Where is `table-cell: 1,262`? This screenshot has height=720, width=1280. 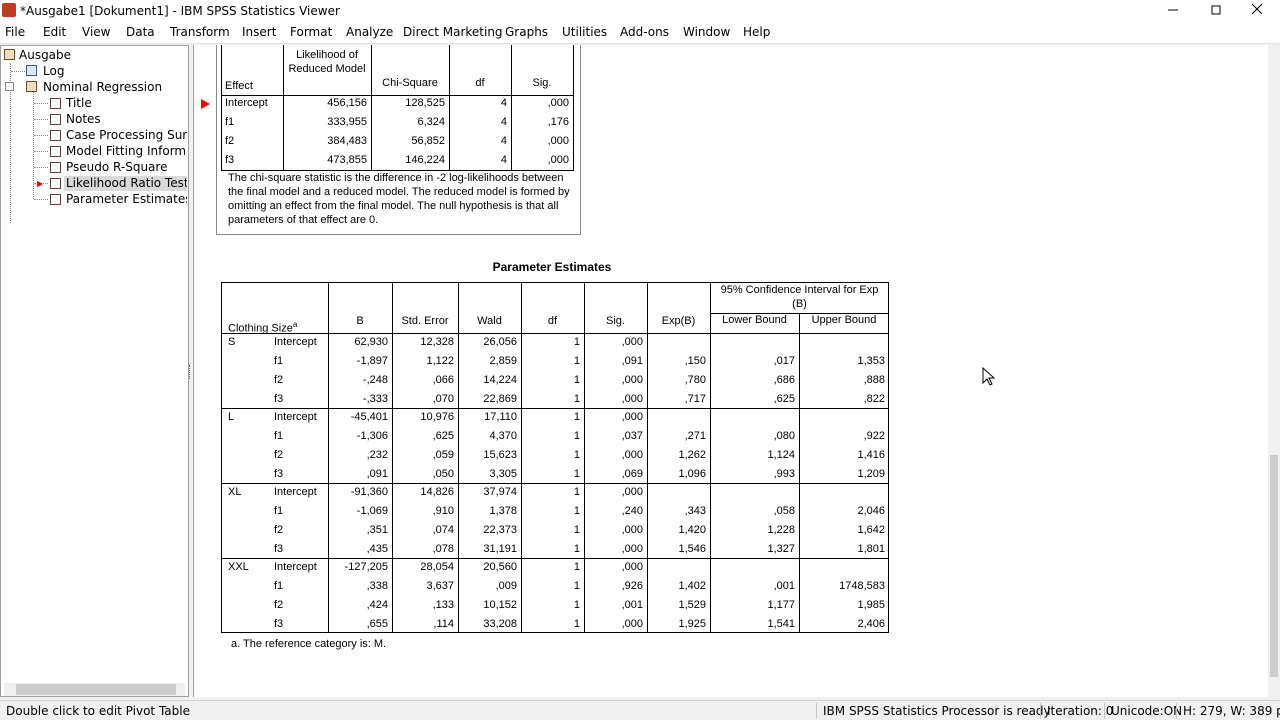 table-cell: 1,262 is located at coordinates (692, 454).